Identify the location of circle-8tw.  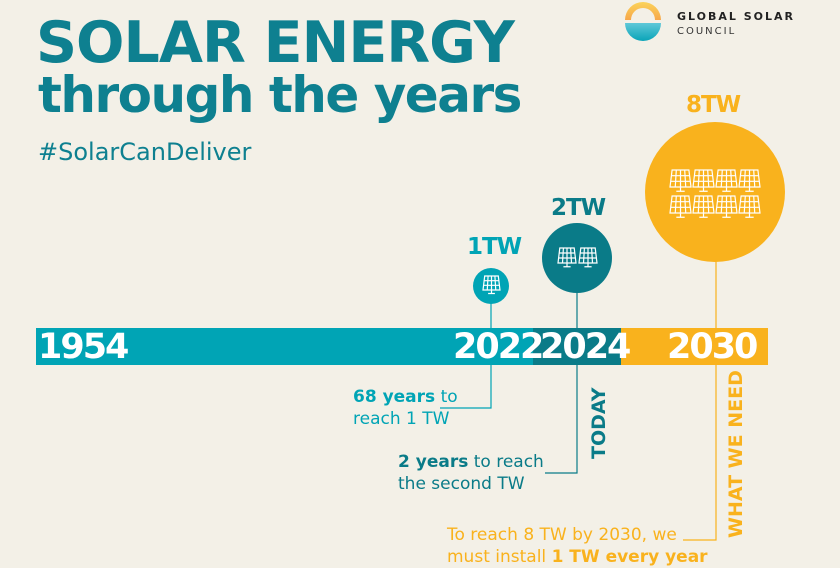
(715, 192).